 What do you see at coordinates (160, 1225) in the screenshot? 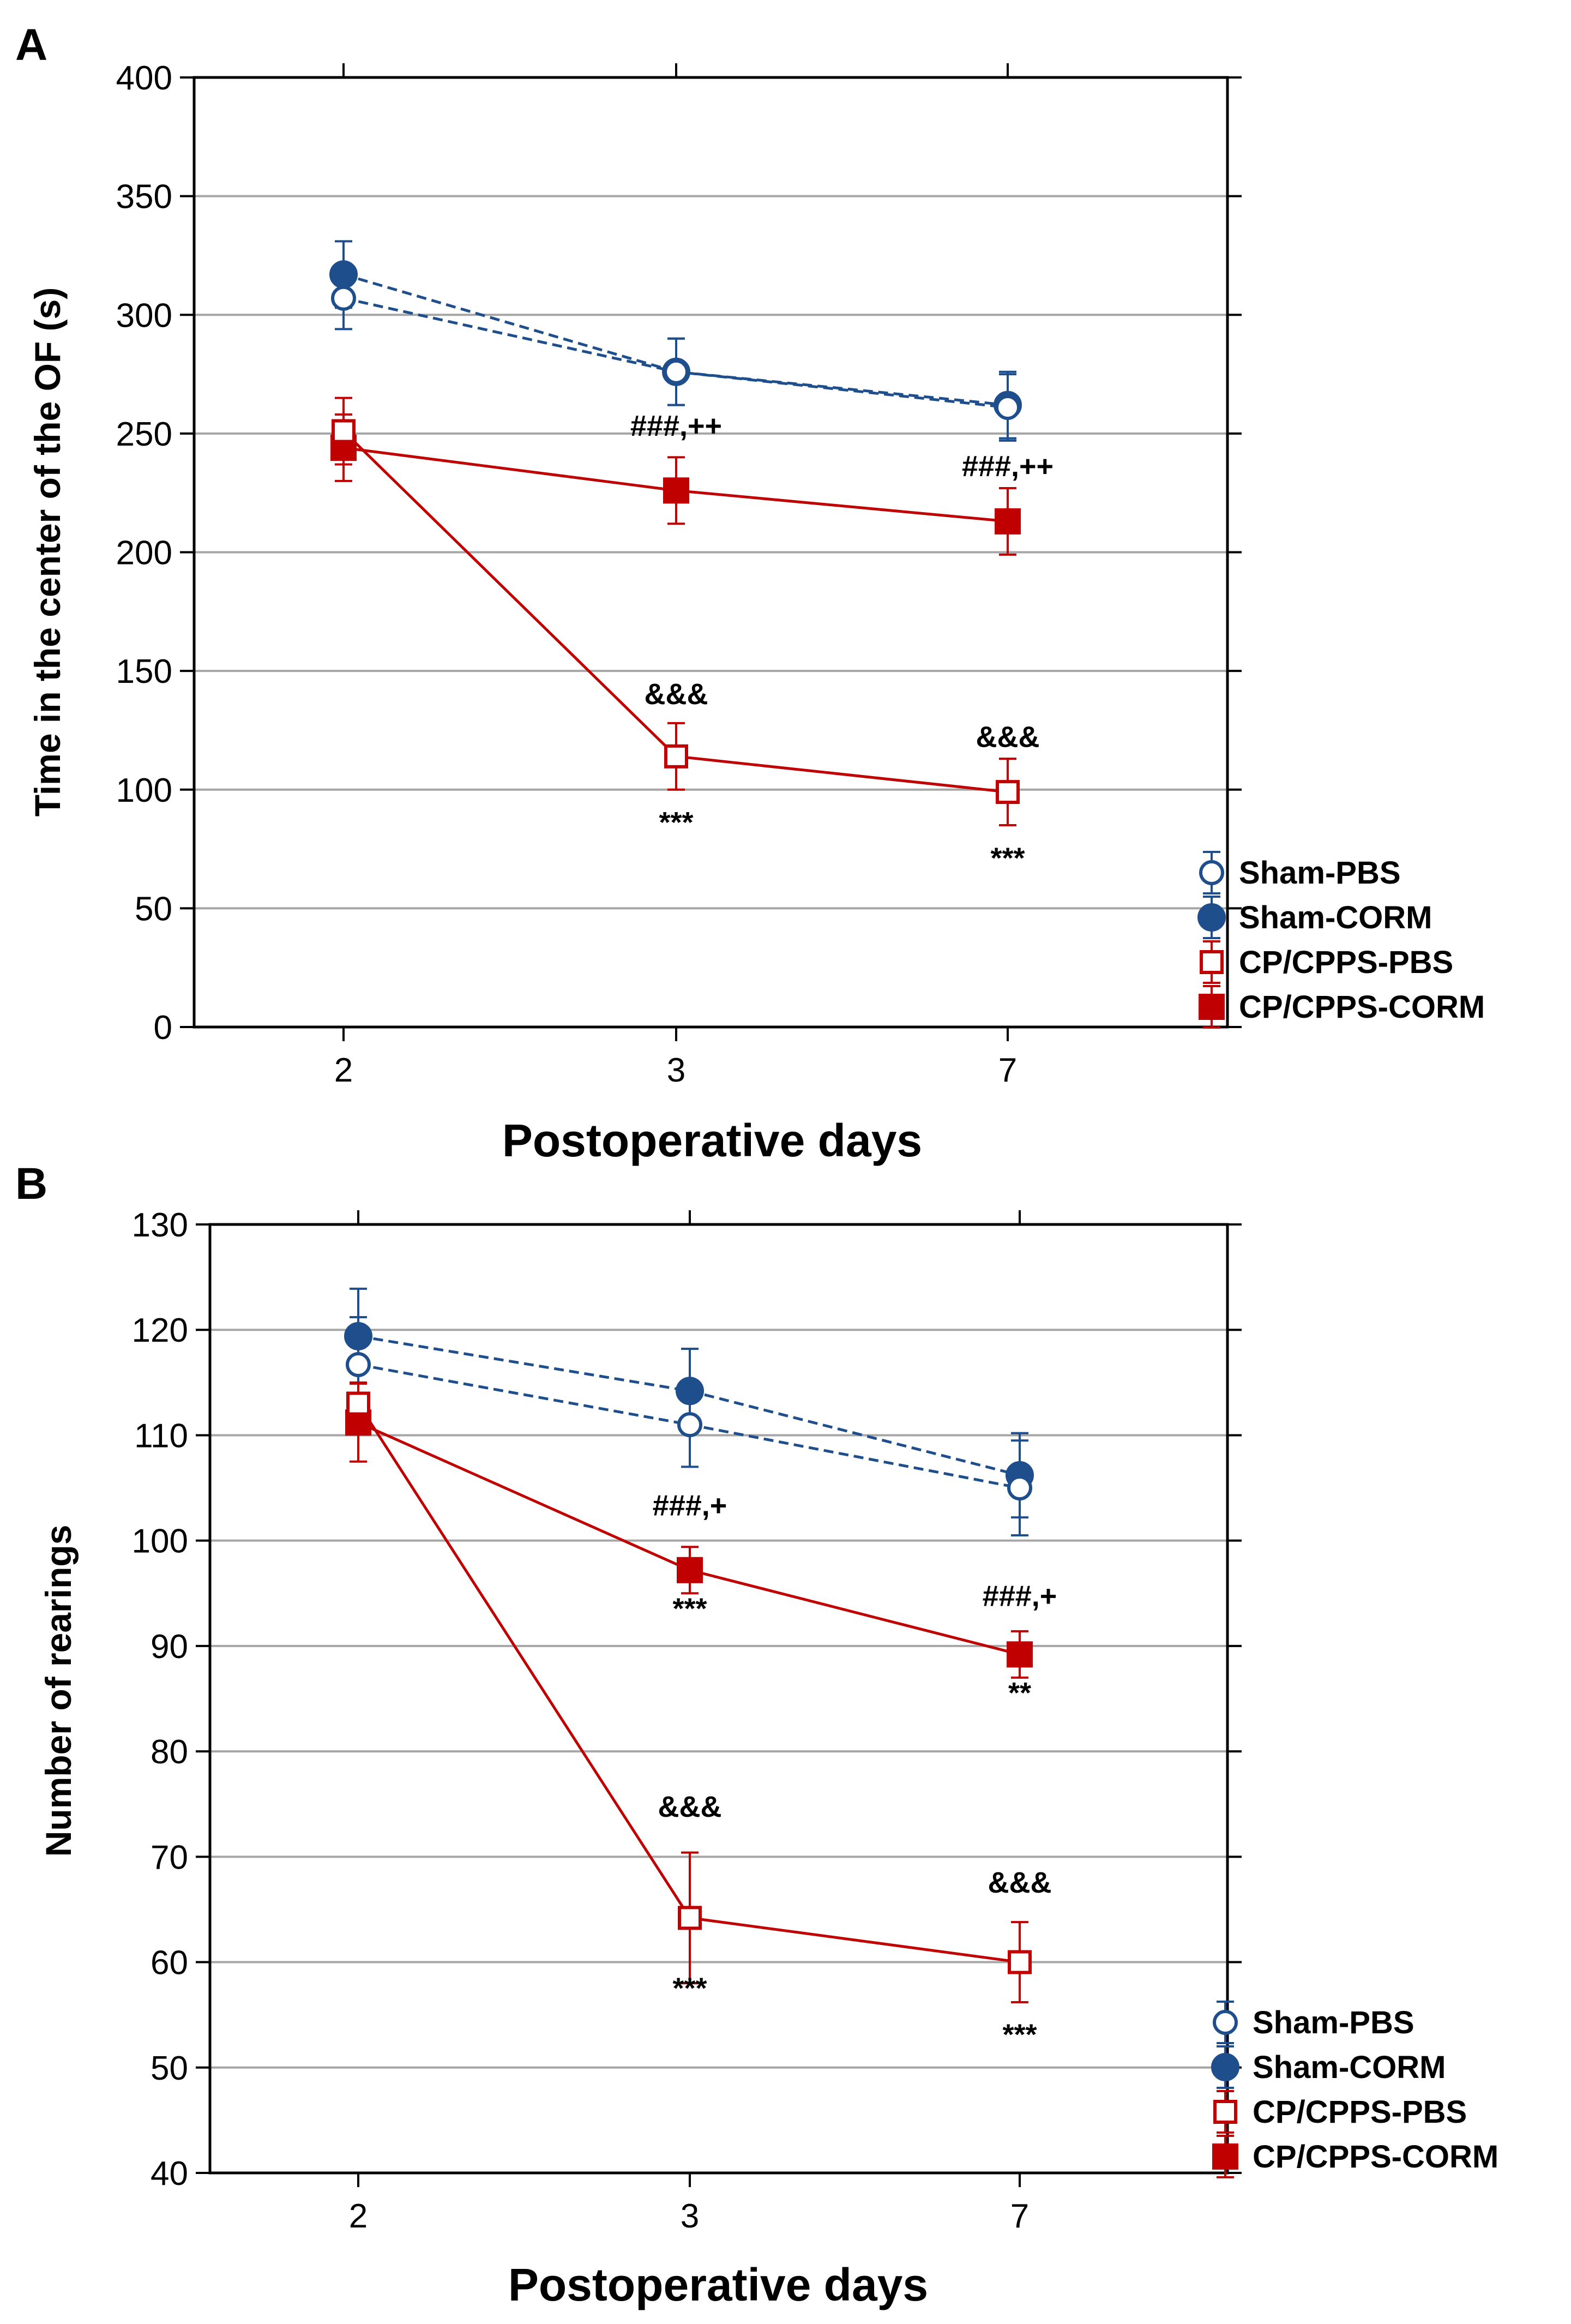
I see `y-tick-label: 130` at bounding box center [160, 1225].